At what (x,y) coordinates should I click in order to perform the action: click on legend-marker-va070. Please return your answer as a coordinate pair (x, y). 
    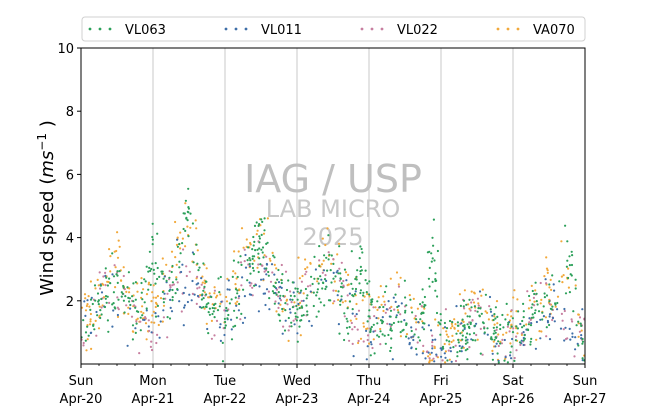
    Looking at the image, I should click on (518, 29).